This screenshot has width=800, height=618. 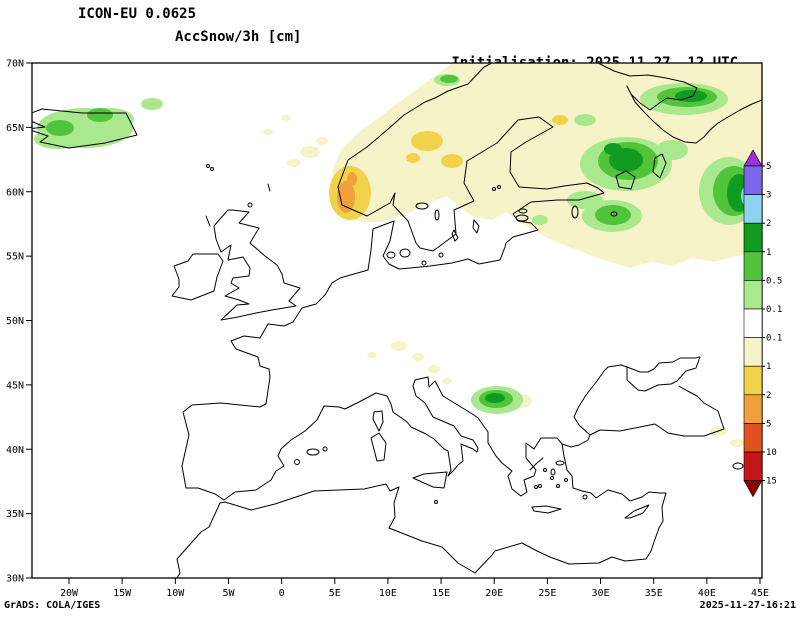 What do you see at coordinates (421, 510) in the screenshot?
I see `coast-turkey-levant-africa` at bounding box center [421, 510].